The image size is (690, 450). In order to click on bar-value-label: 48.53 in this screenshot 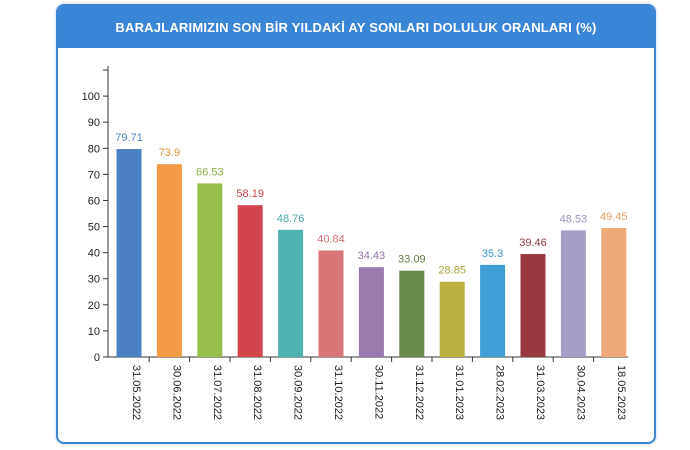, I will do `click(574, 219)`.